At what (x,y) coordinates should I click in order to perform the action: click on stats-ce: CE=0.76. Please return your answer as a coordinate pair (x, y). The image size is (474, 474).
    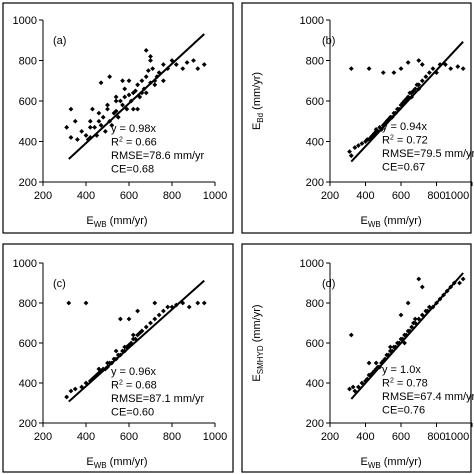
    Looking at the image, I should click on (403, 411).